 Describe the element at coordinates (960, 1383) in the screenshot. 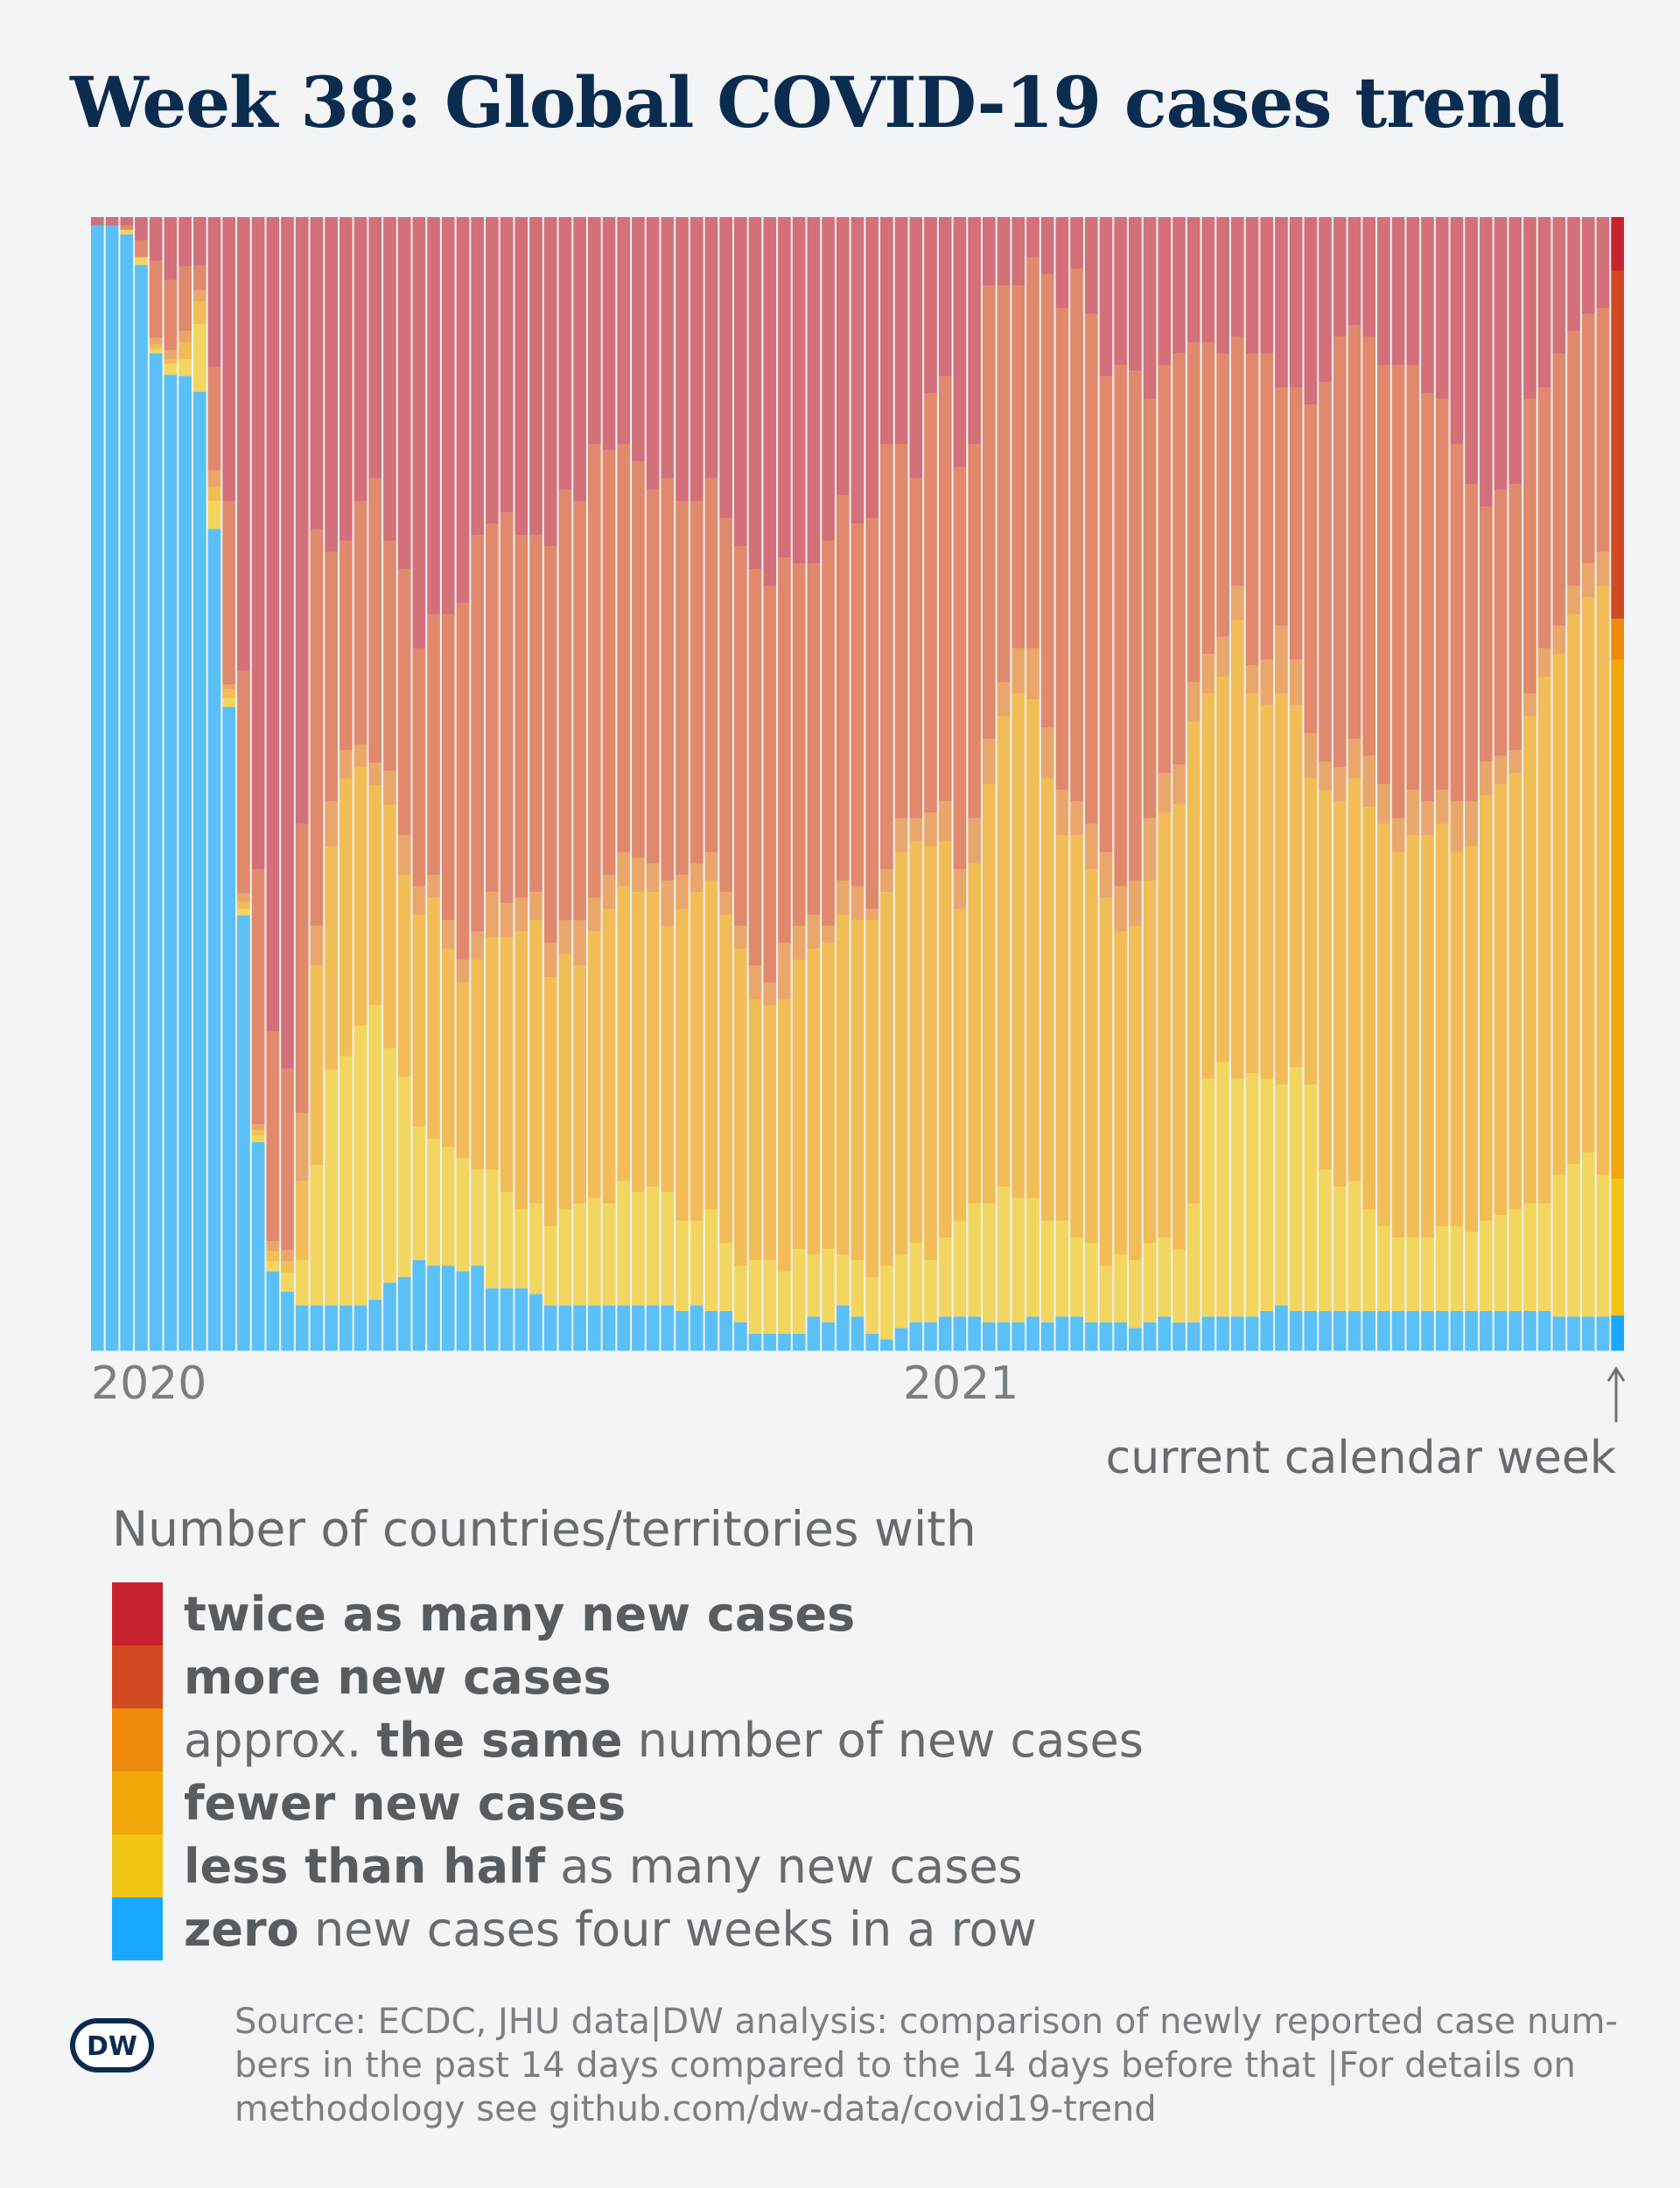

I see `x-tick-label-2021: 2021` at that location.